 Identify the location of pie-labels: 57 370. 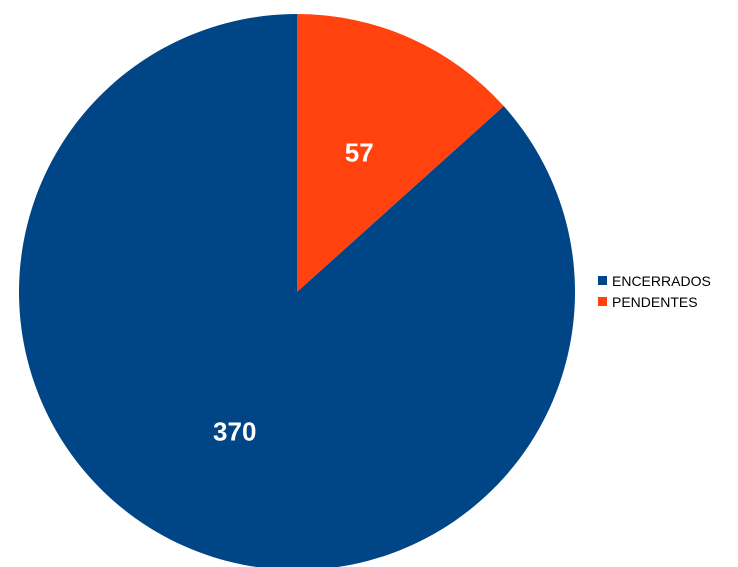
(293, 291).